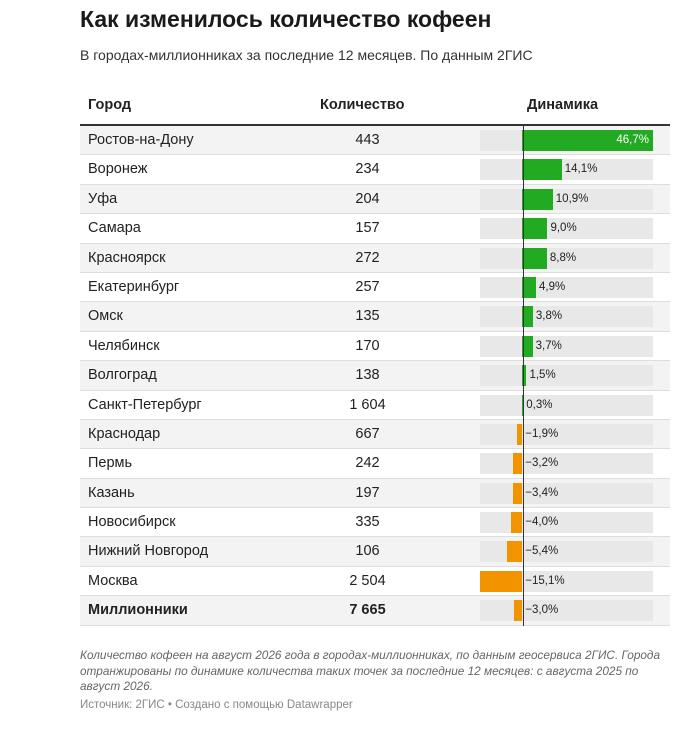 Image resolution: width=678 pixels, height=738 pixels. Describe the element at coordinates (141, 140) in the screenshot. I see `city-name: Ростов-на-Дону` at that location.